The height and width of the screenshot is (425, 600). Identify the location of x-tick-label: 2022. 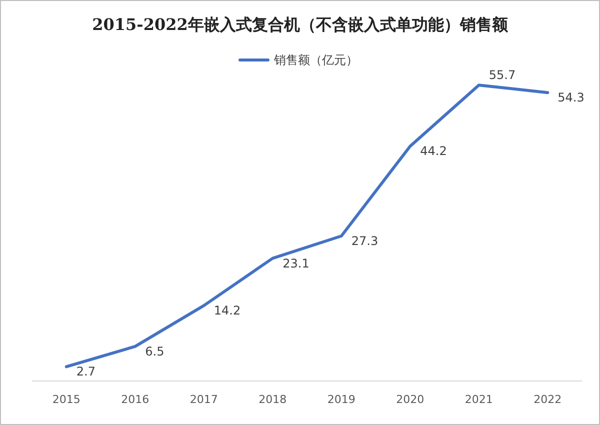
(548, 399).